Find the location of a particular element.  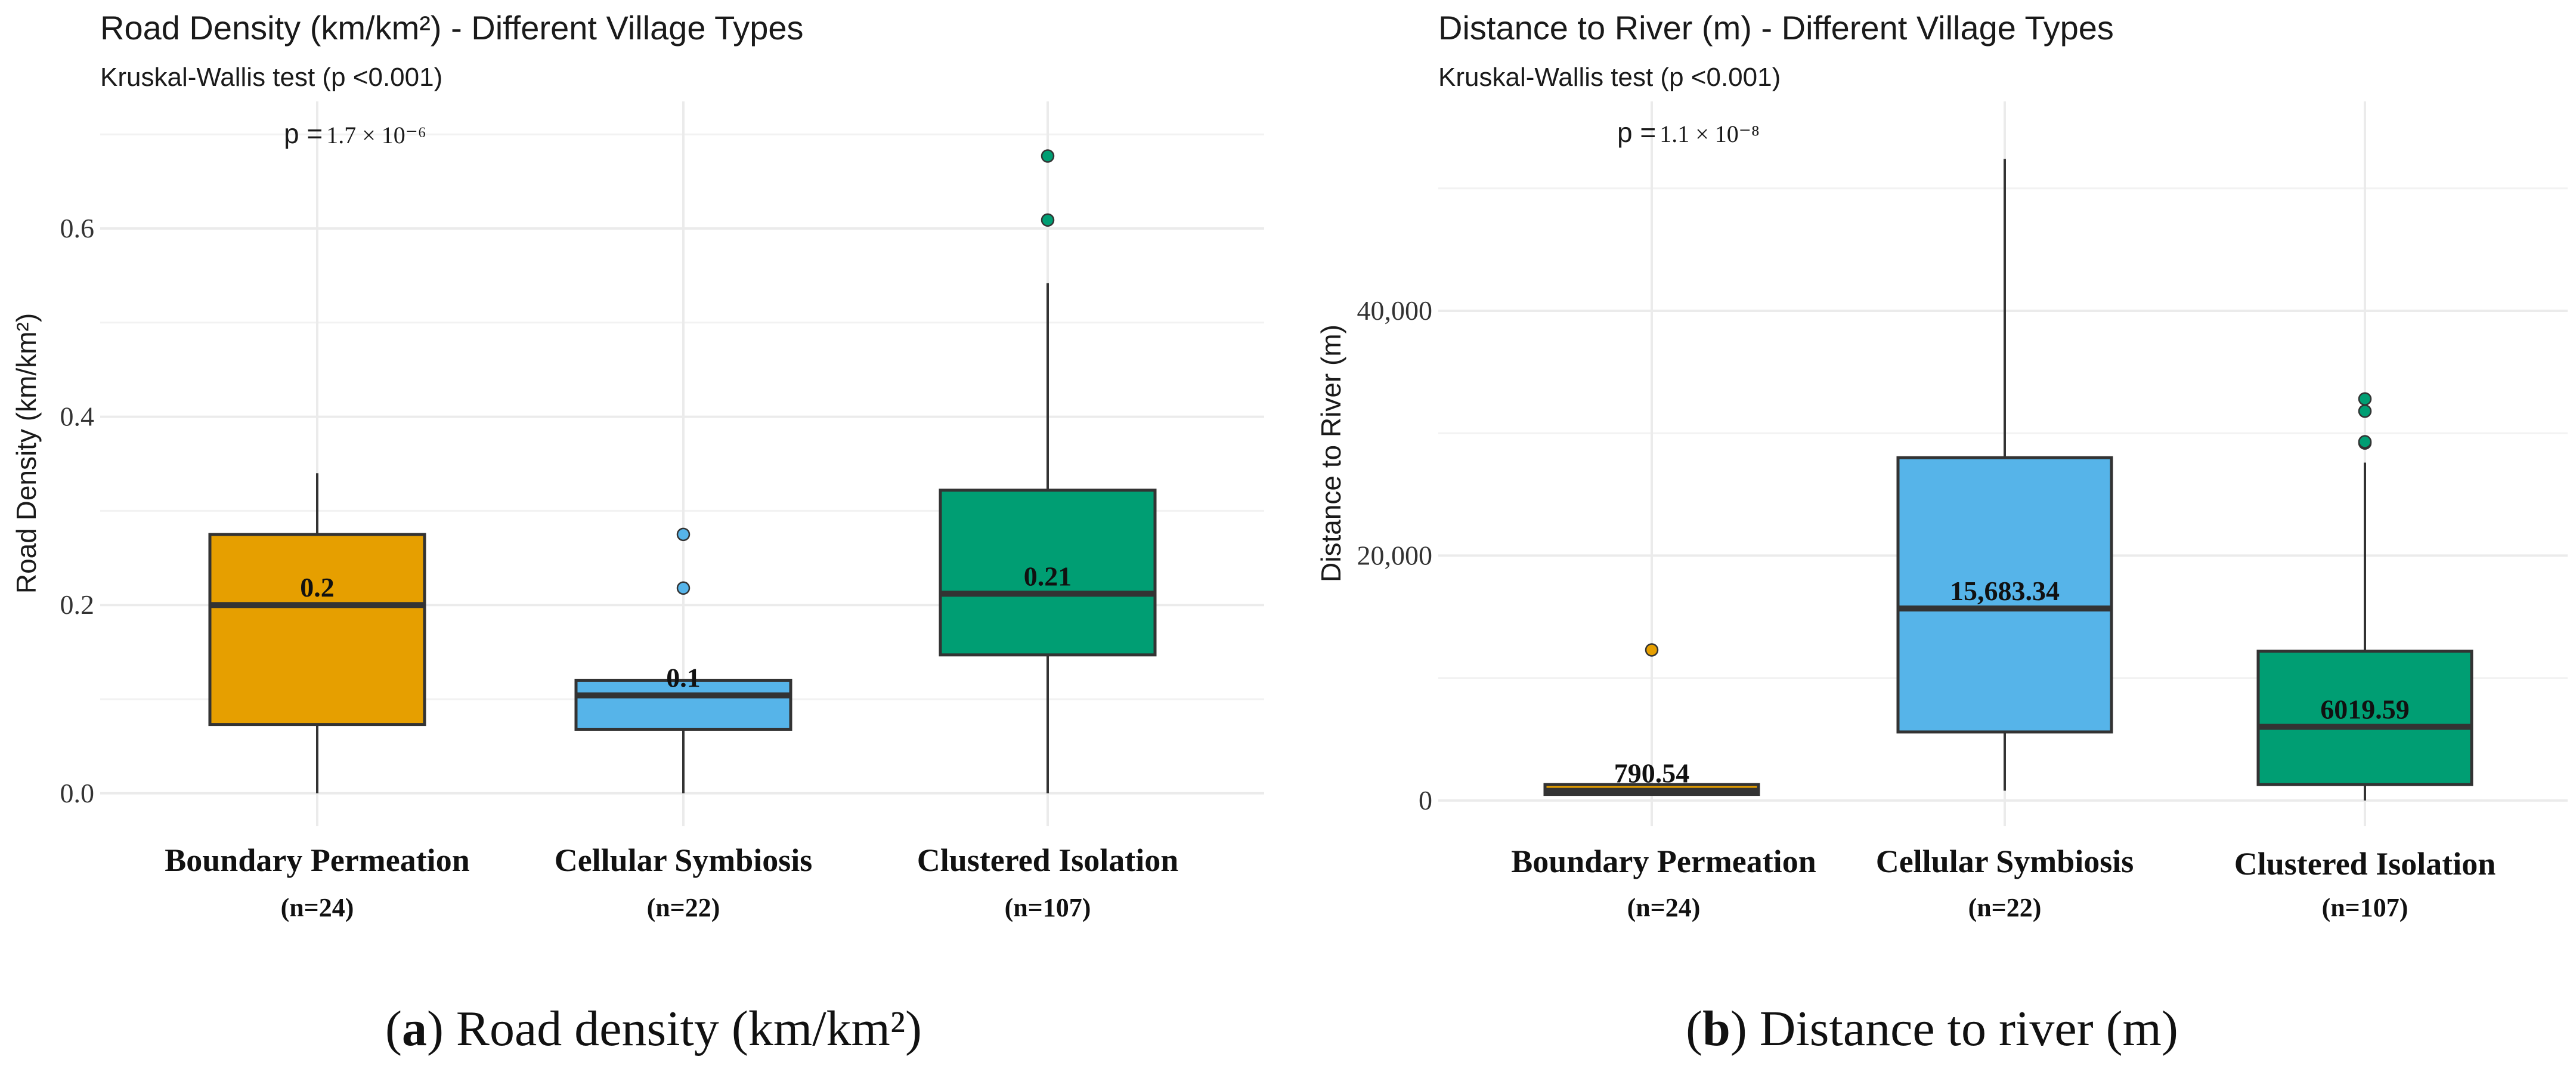

median-label-clustered: 6019.59 is located at coordinates (2365, 709).